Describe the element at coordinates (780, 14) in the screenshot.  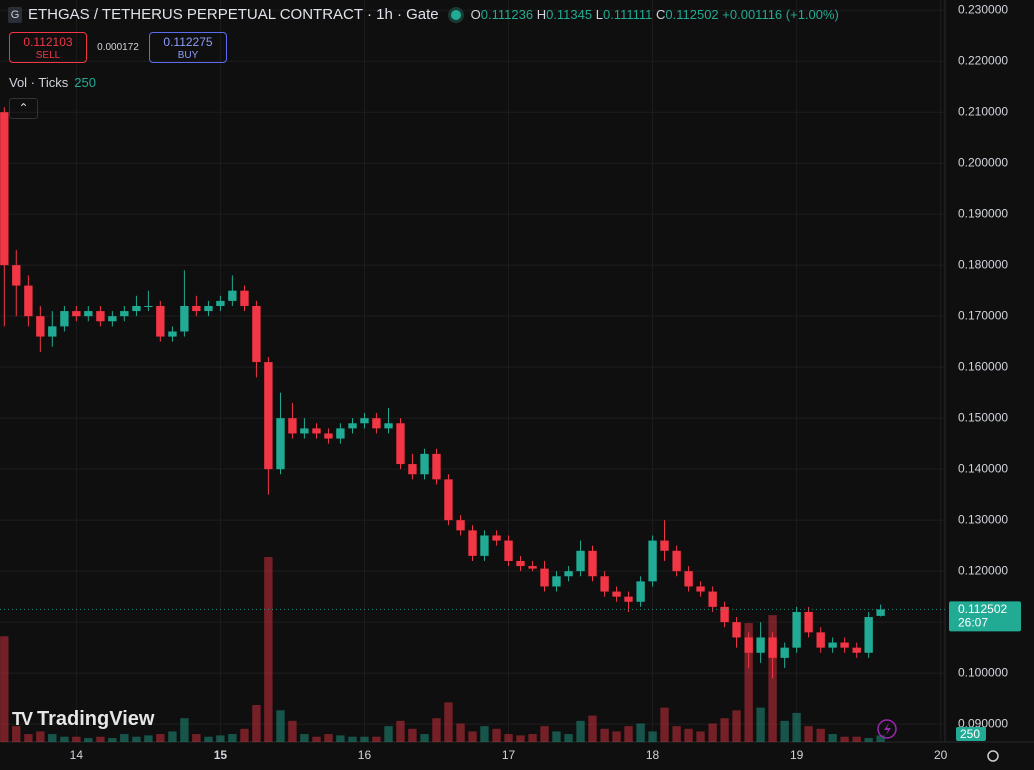
I see `change: +0.001116 (+1.00%)` at that location.